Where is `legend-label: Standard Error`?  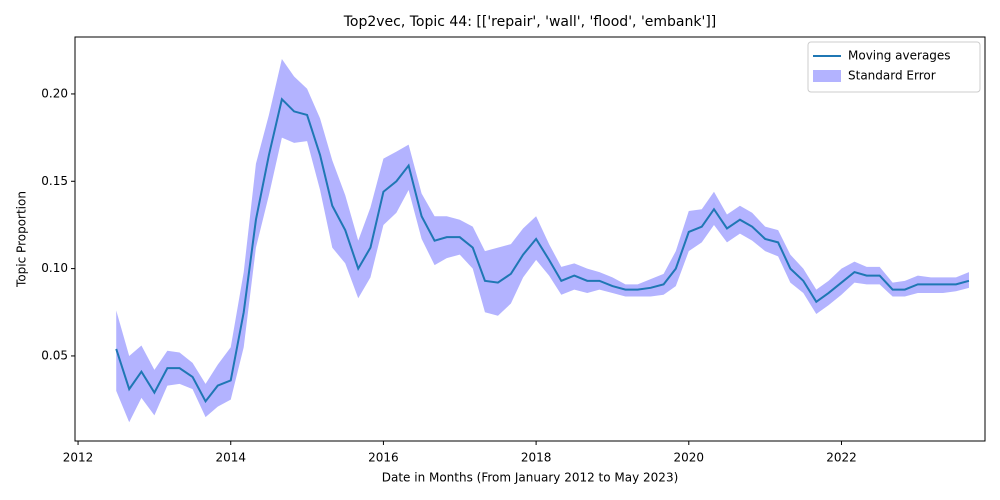
legend-label: Standard Error is located at coordinates (892, 76).